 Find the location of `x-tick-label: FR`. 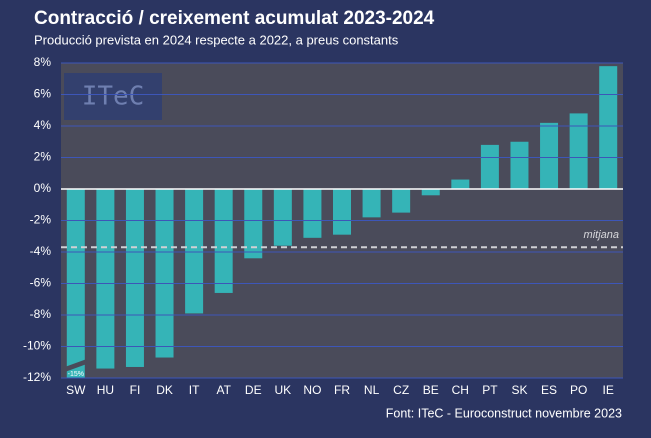

x-tick-label: FR is located at coordinates (342, 390).